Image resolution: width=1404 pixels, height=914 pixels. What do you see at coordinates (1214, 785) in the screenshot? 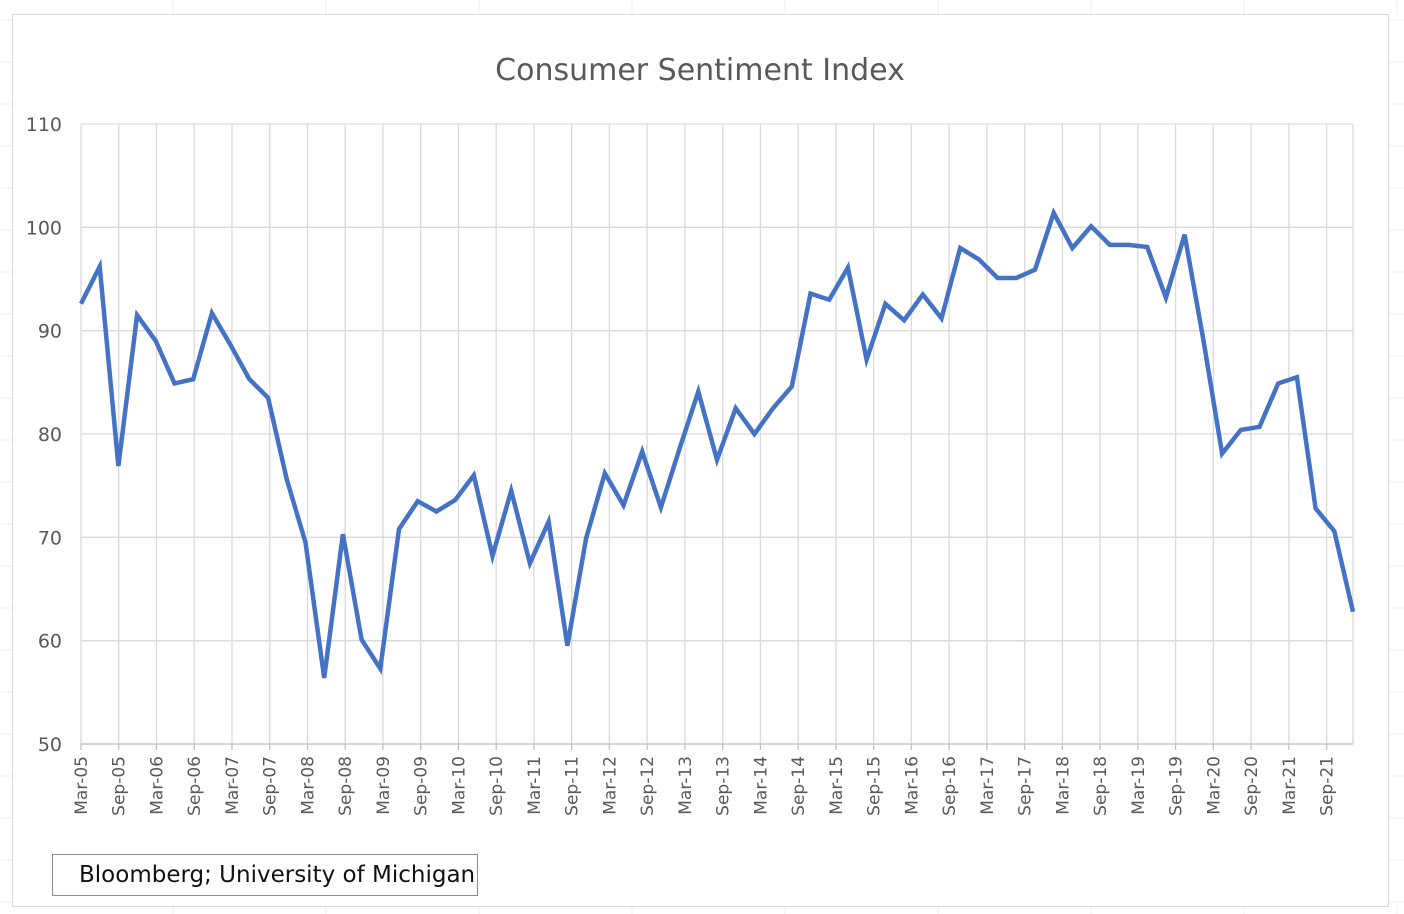
I see `x-tick-label: Mar-20` at bounding box center [1214, 785].